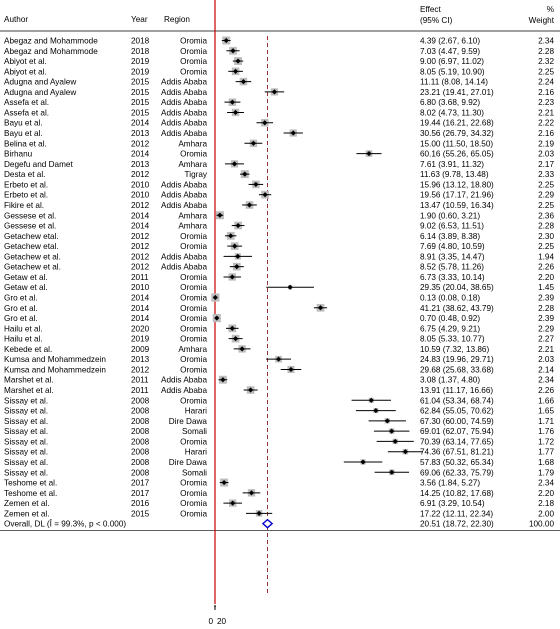  What do you see at coordinates (546, 400) in the screenshot?
I see `study-weight: 1.66` at bounding box center [546, 400].